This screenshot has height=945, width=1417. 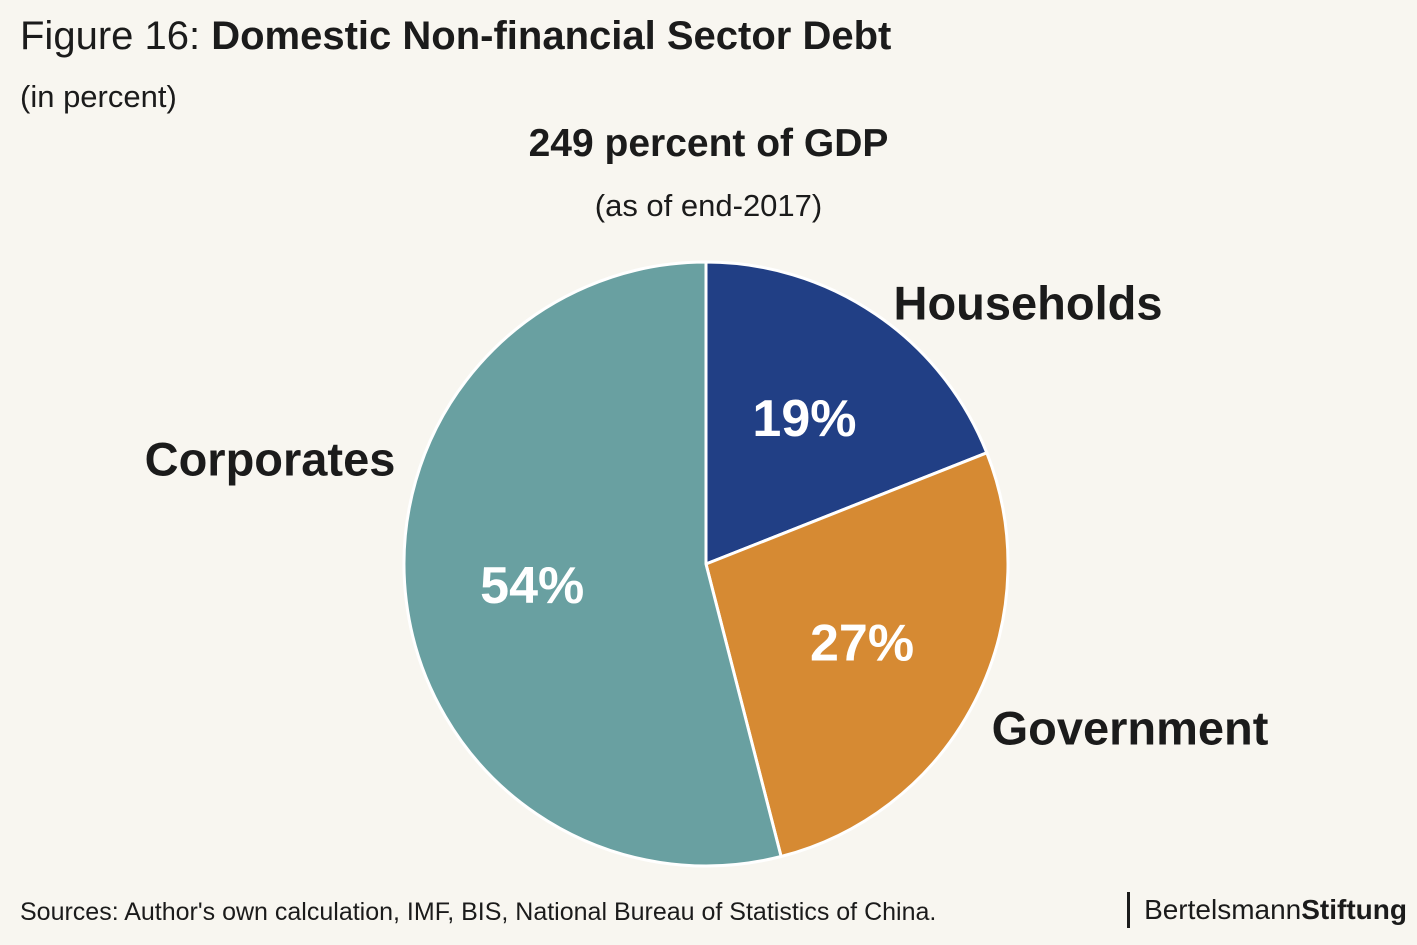 What do you see at coordinates (270, 458) in the screenshot?
I see `pie-category-label-corporates: Corporates` at bounding box center [270, 458].